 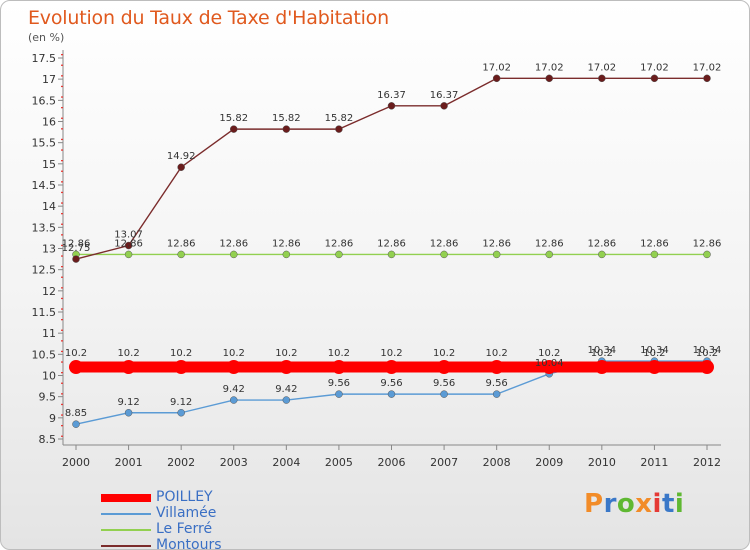 What do you see at coordinates (48, 439) in the screenshot?
I see `y-tick-label: 8.5` at bounding box center [48, 439].